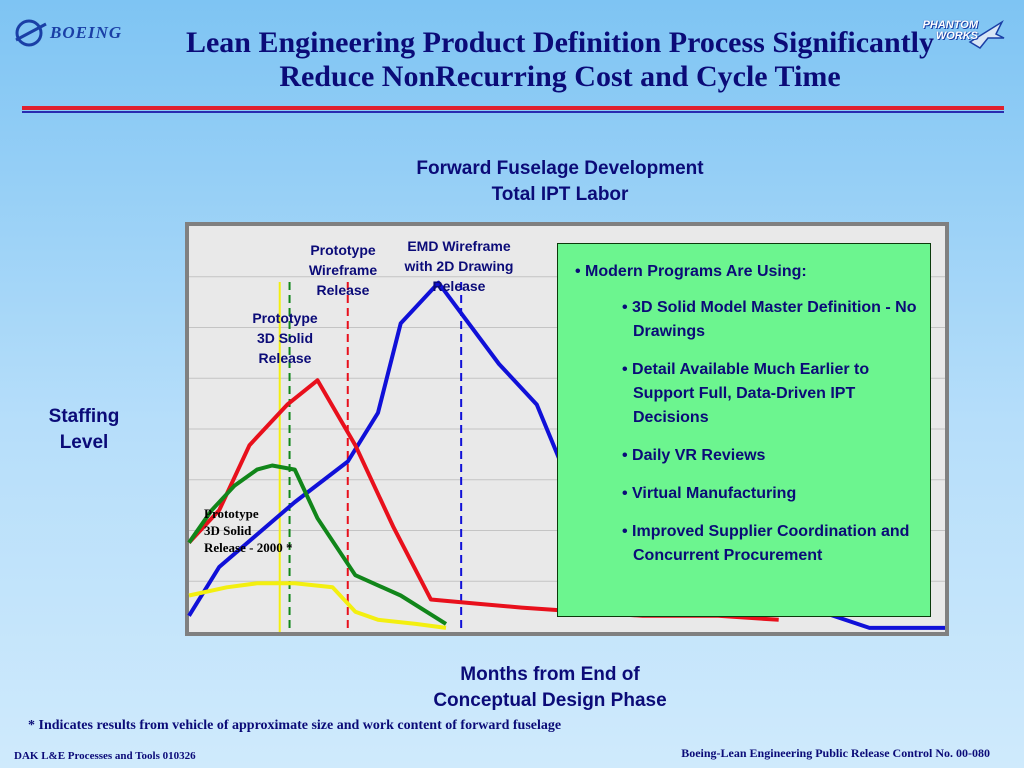  What do you see at coordinates (560, 76) in the screenshot?
I see `title-line-2: Reduce NonRecurring Cost and Cycle Time` at bounding box center [560, 76].